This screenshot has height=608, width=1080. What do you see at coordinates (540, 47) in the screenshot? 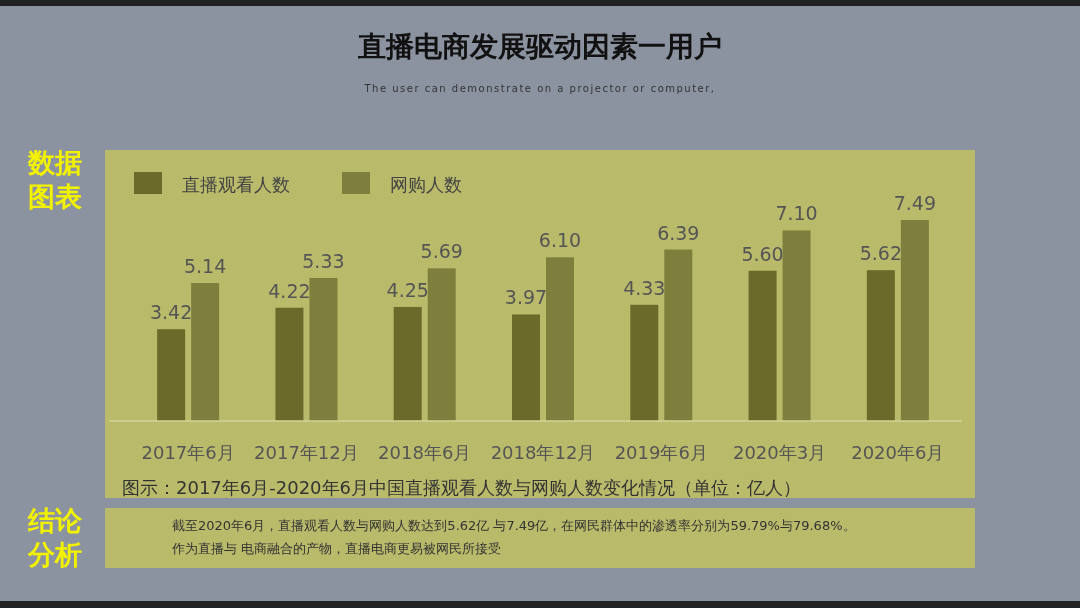
I see `chart-title: 直播电商发展驱动因素一用户` at bounding box center [540, 47].